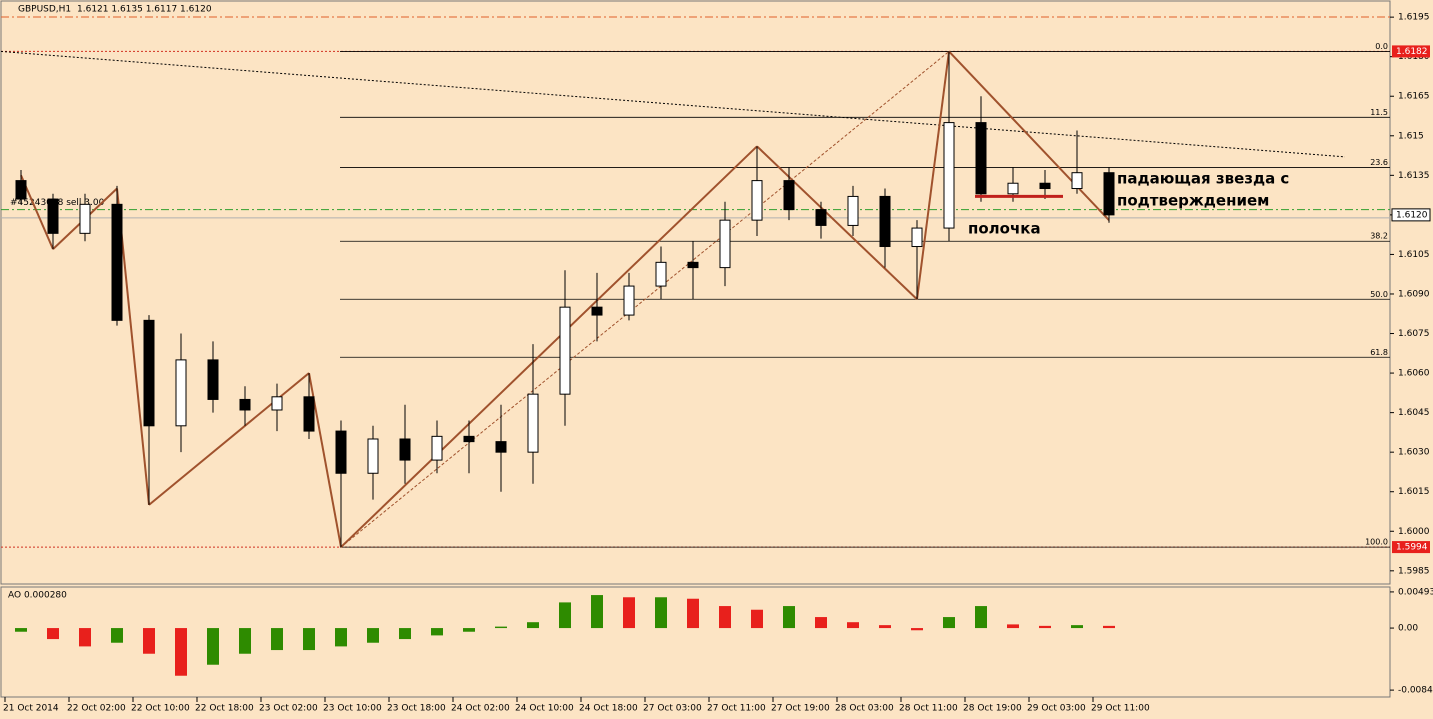 The height and width of the screenshot is (719, 1433). Describe the element at coordinates (544, 709) in the screenshot. I see `x-tick-label: 24 Oct 10:00` at that location.